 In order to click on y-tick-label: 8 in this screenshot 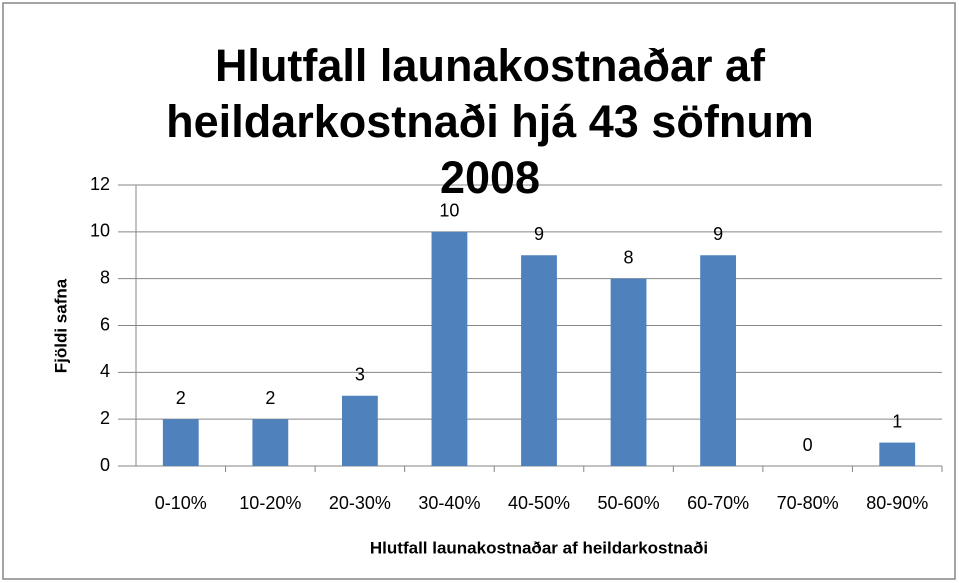, I will do `click(105, 277)`.